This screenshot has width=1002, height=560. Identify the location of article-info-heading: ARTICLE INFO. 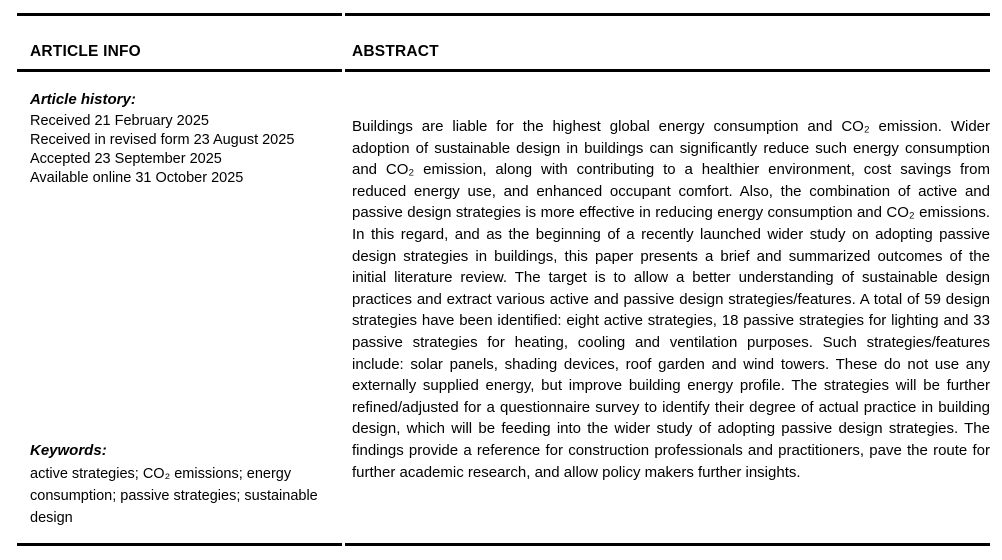
(179, 44).